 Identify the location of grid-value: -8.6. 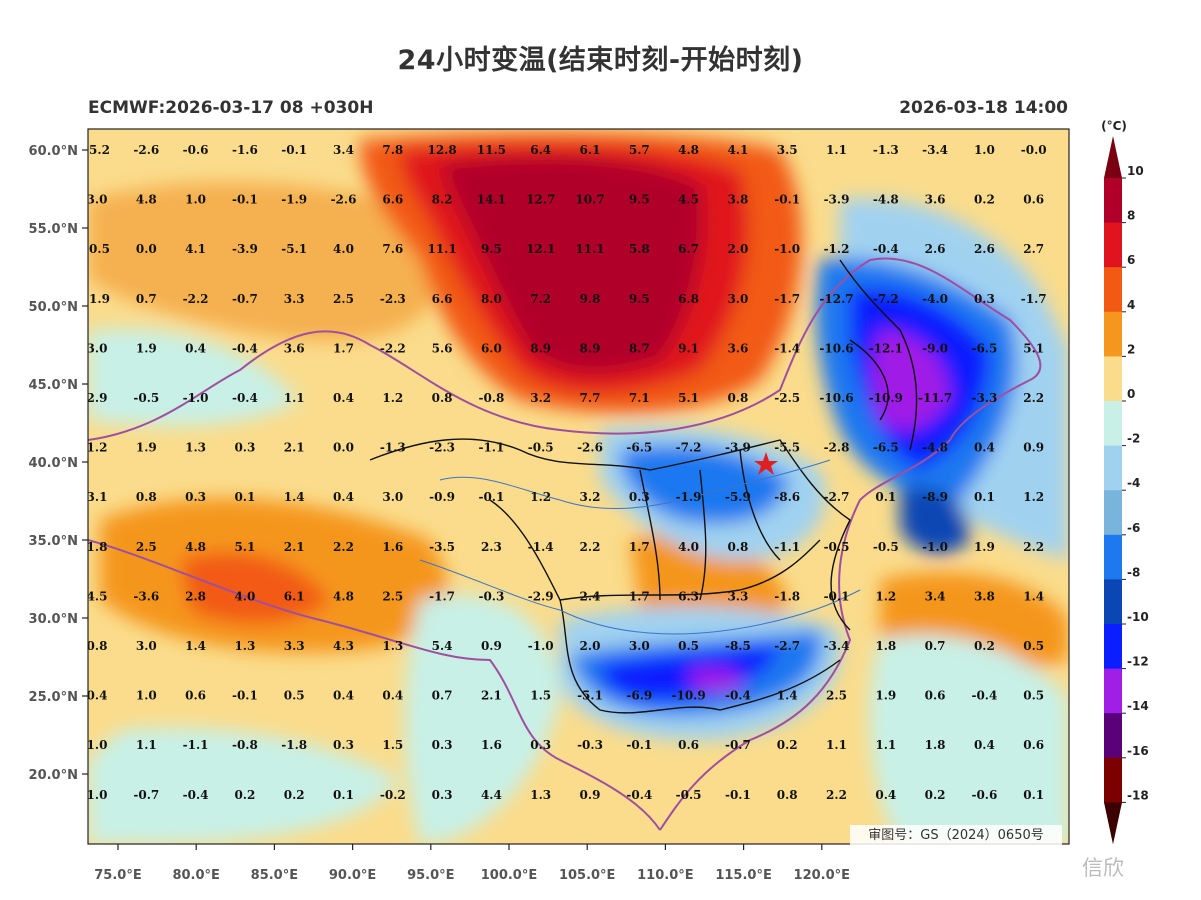
(787, 497).